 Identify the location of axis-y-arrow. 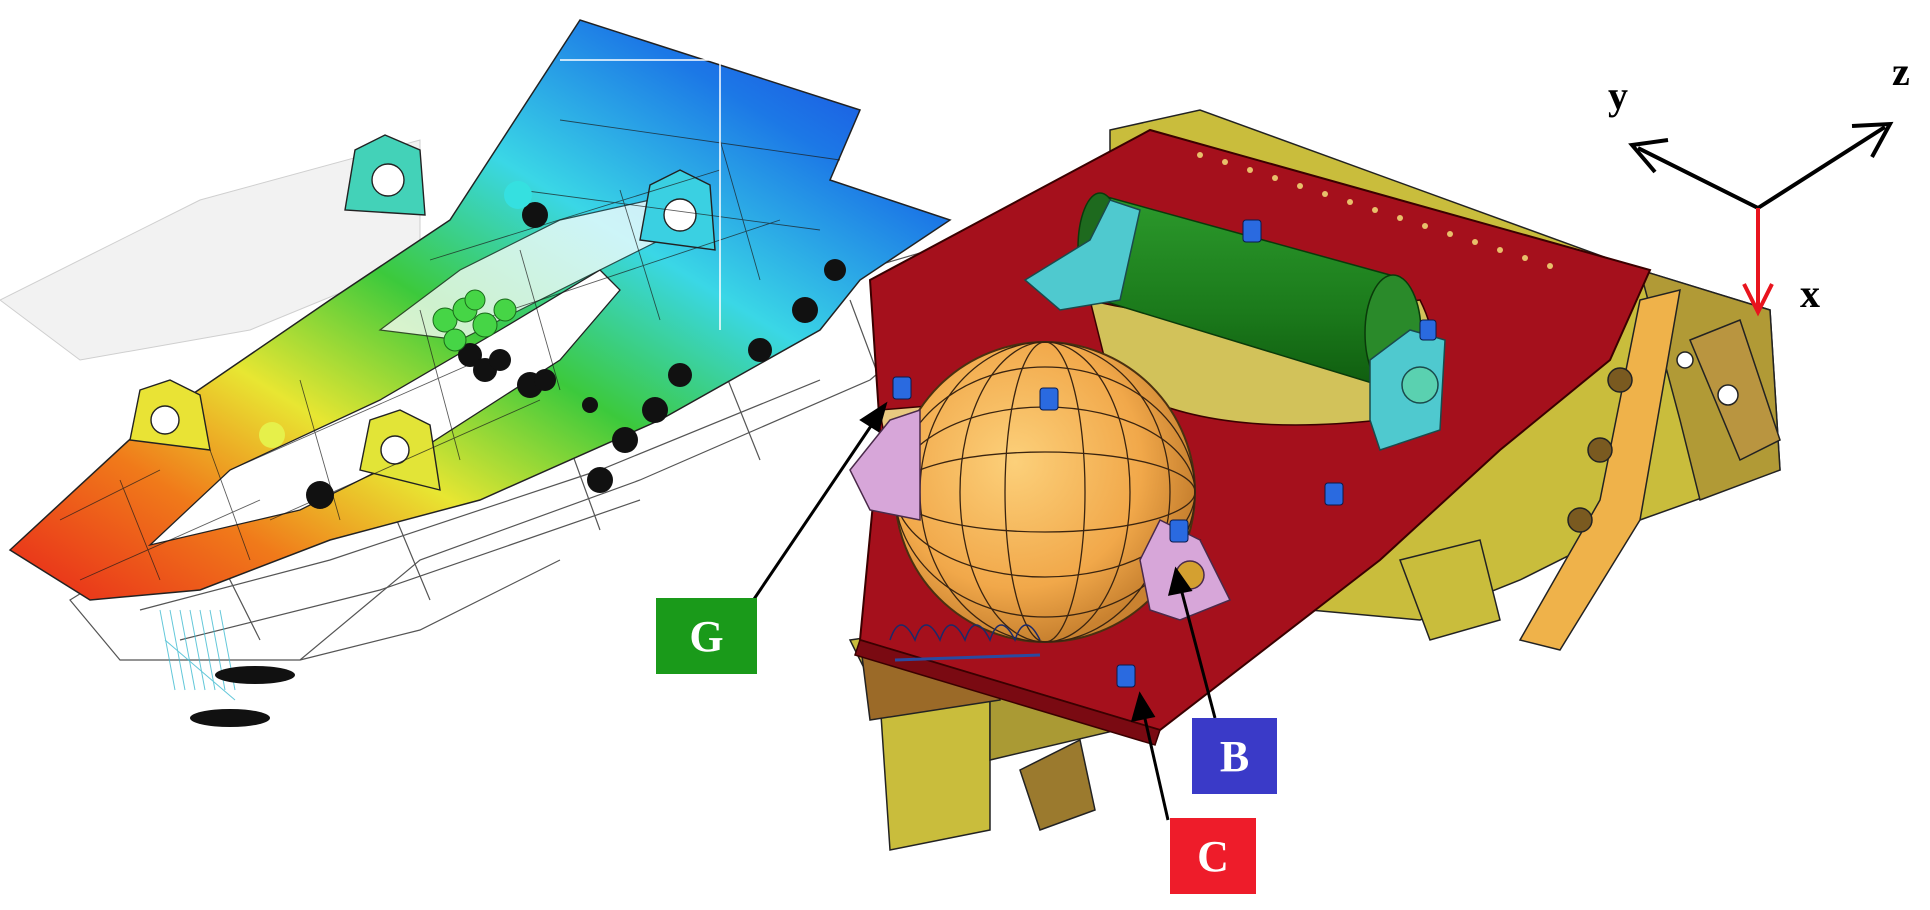
(1698, 178).